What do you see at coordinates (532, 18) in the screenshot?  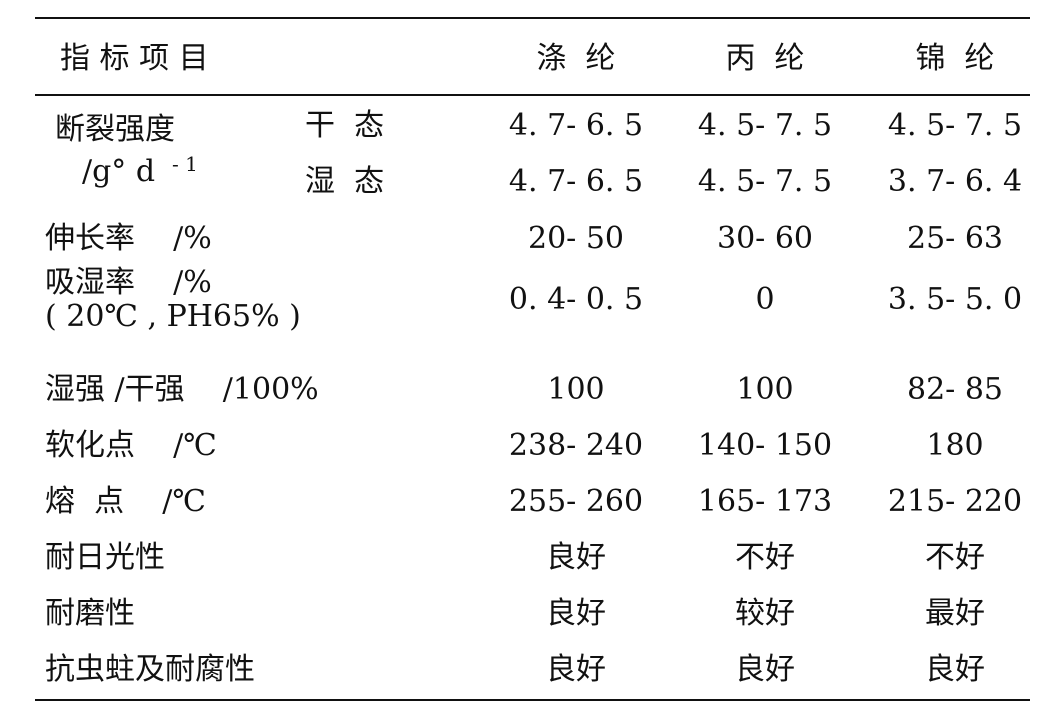 I see `top-rule` at bounding box center [532, 18].